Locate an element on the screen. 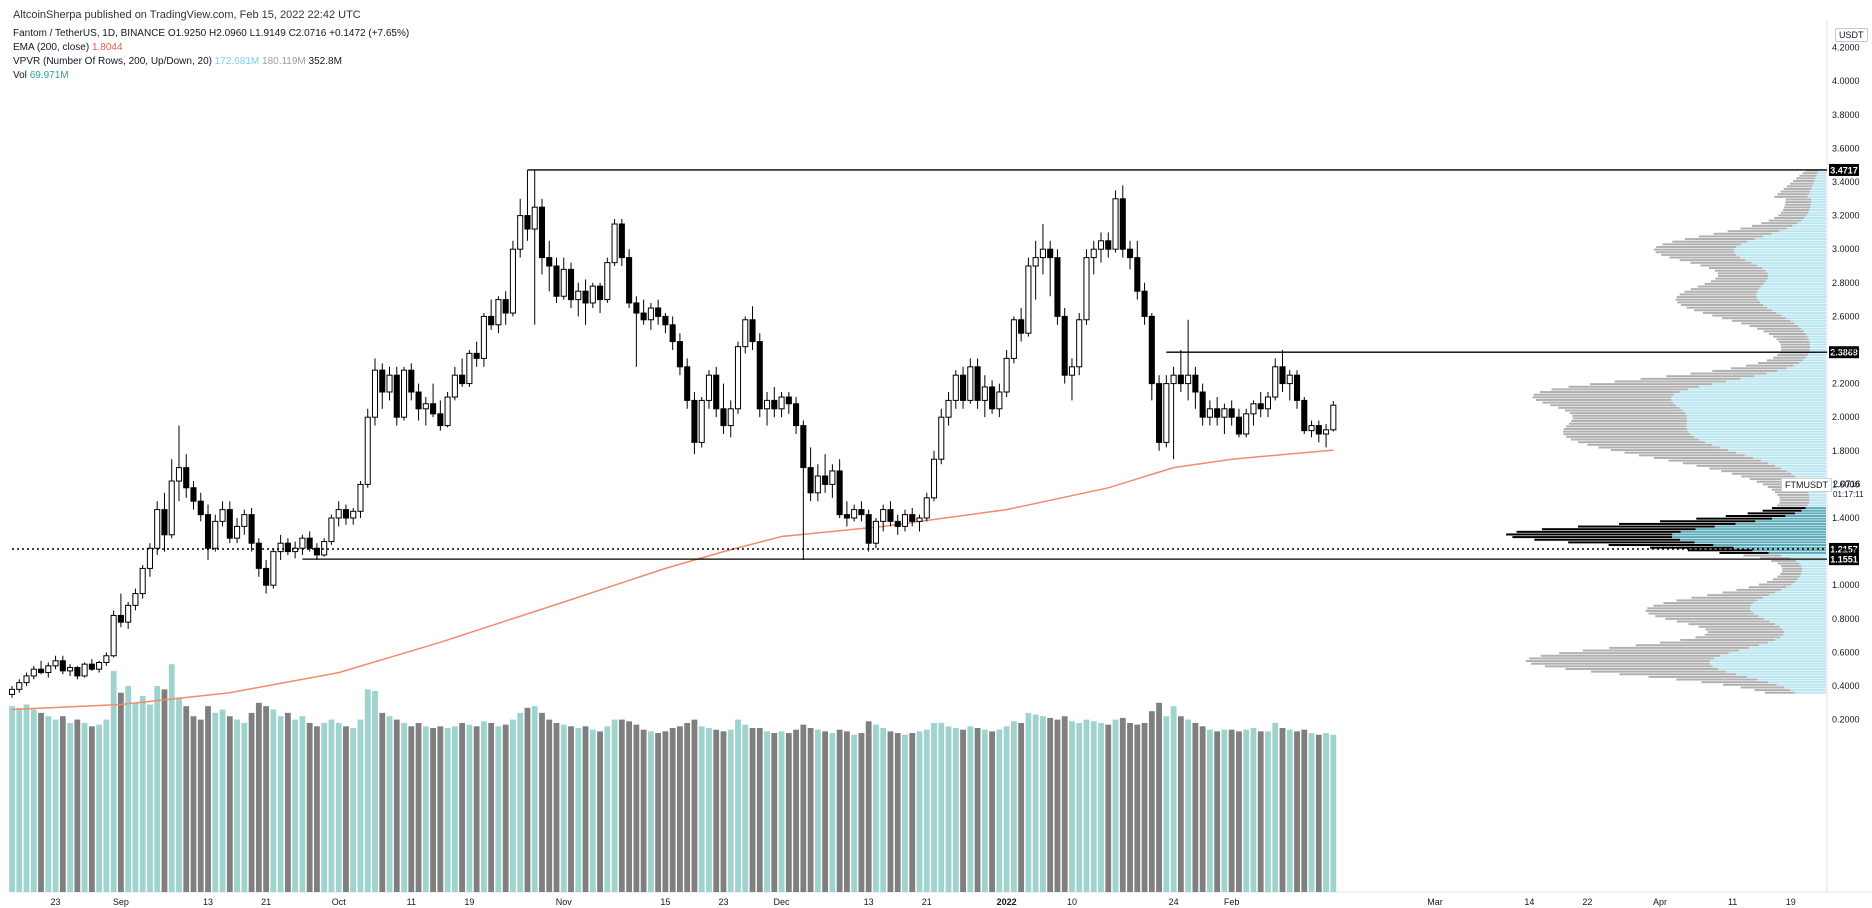  currency-badge: USDT is located at coordinates (1851, 35).